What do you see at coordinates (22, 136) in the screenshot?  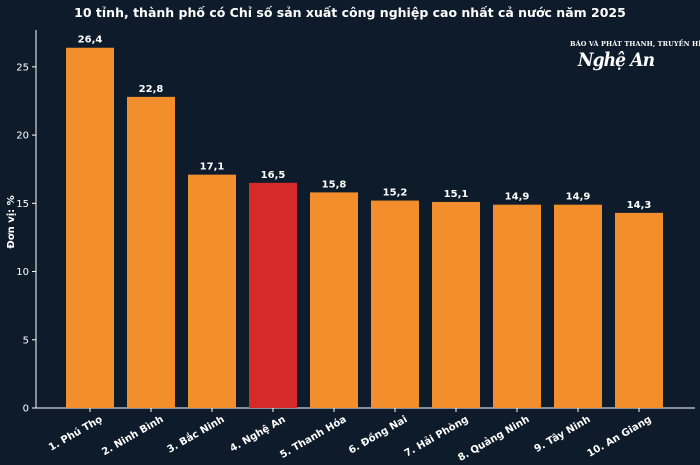 I see `y-tick-label: 20` at bounding box center [22, 136].